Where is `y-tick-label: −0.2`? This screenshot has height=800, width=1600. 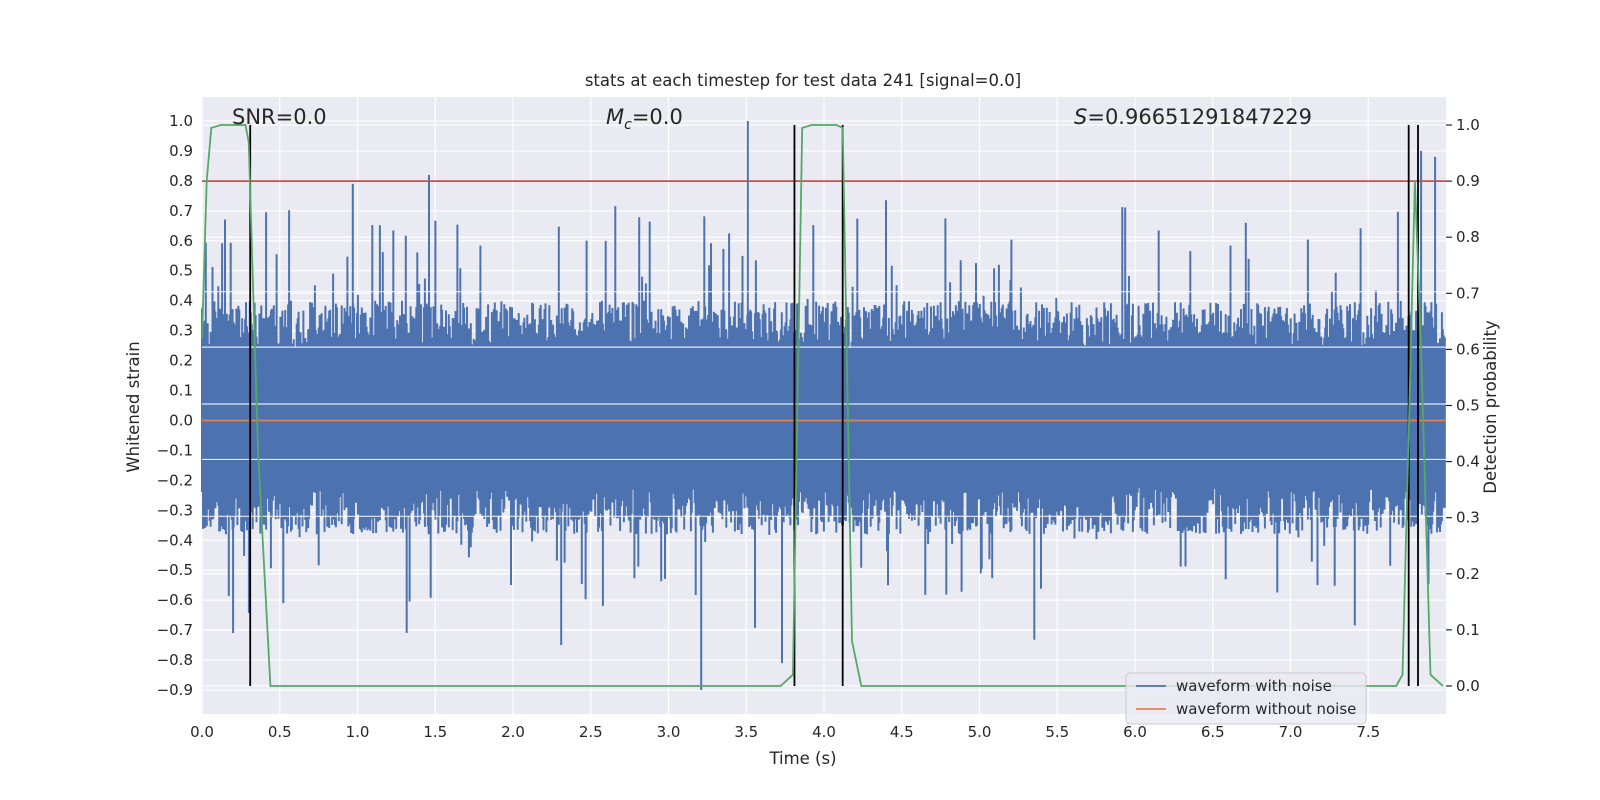
y-tick-label: −0.2 is located at coordinates (175, 480).